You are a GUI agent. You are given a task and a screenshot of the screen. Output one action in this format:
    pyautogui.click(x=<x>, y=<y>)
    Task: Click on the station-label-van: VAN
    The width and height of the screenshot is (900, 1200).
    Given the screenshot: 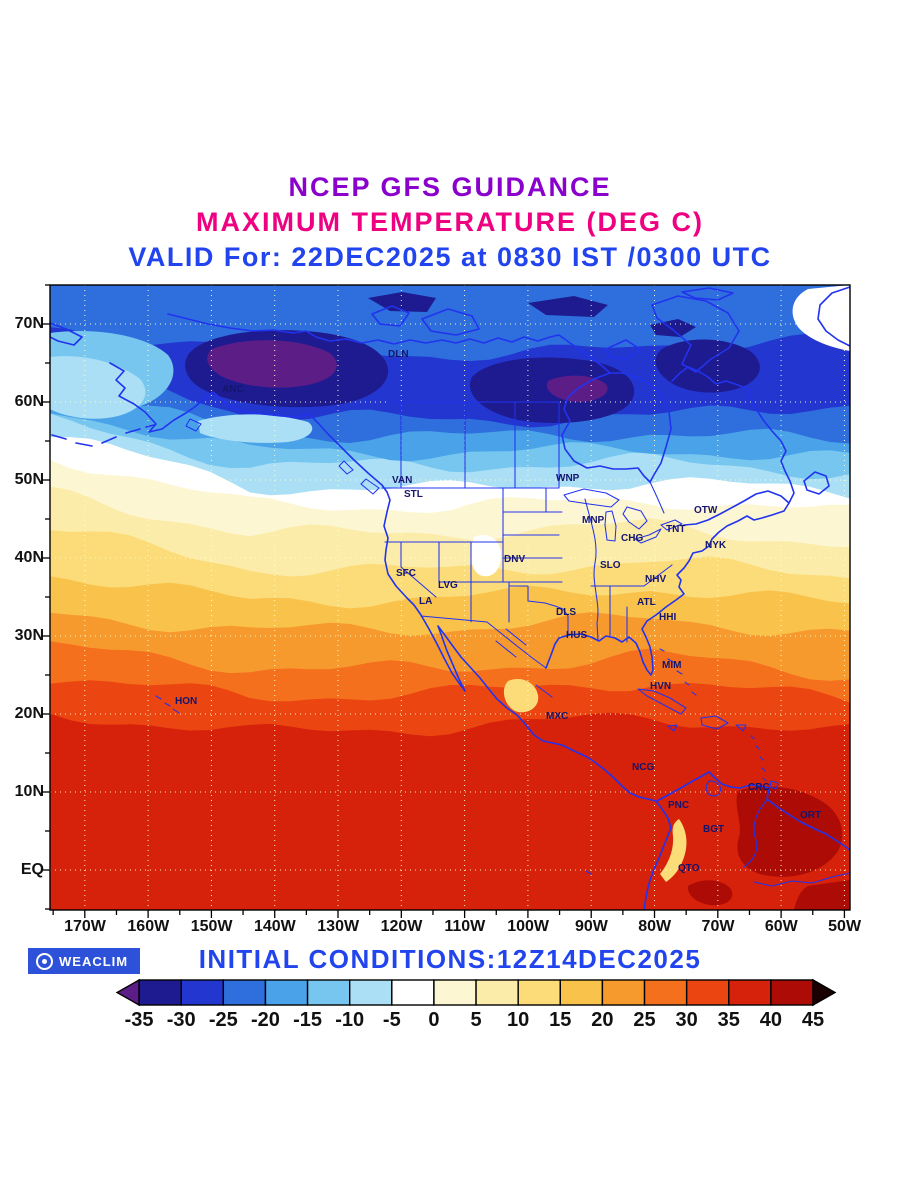 What is the action you would take?
    pyautogui.click(x=402, y=480)
    